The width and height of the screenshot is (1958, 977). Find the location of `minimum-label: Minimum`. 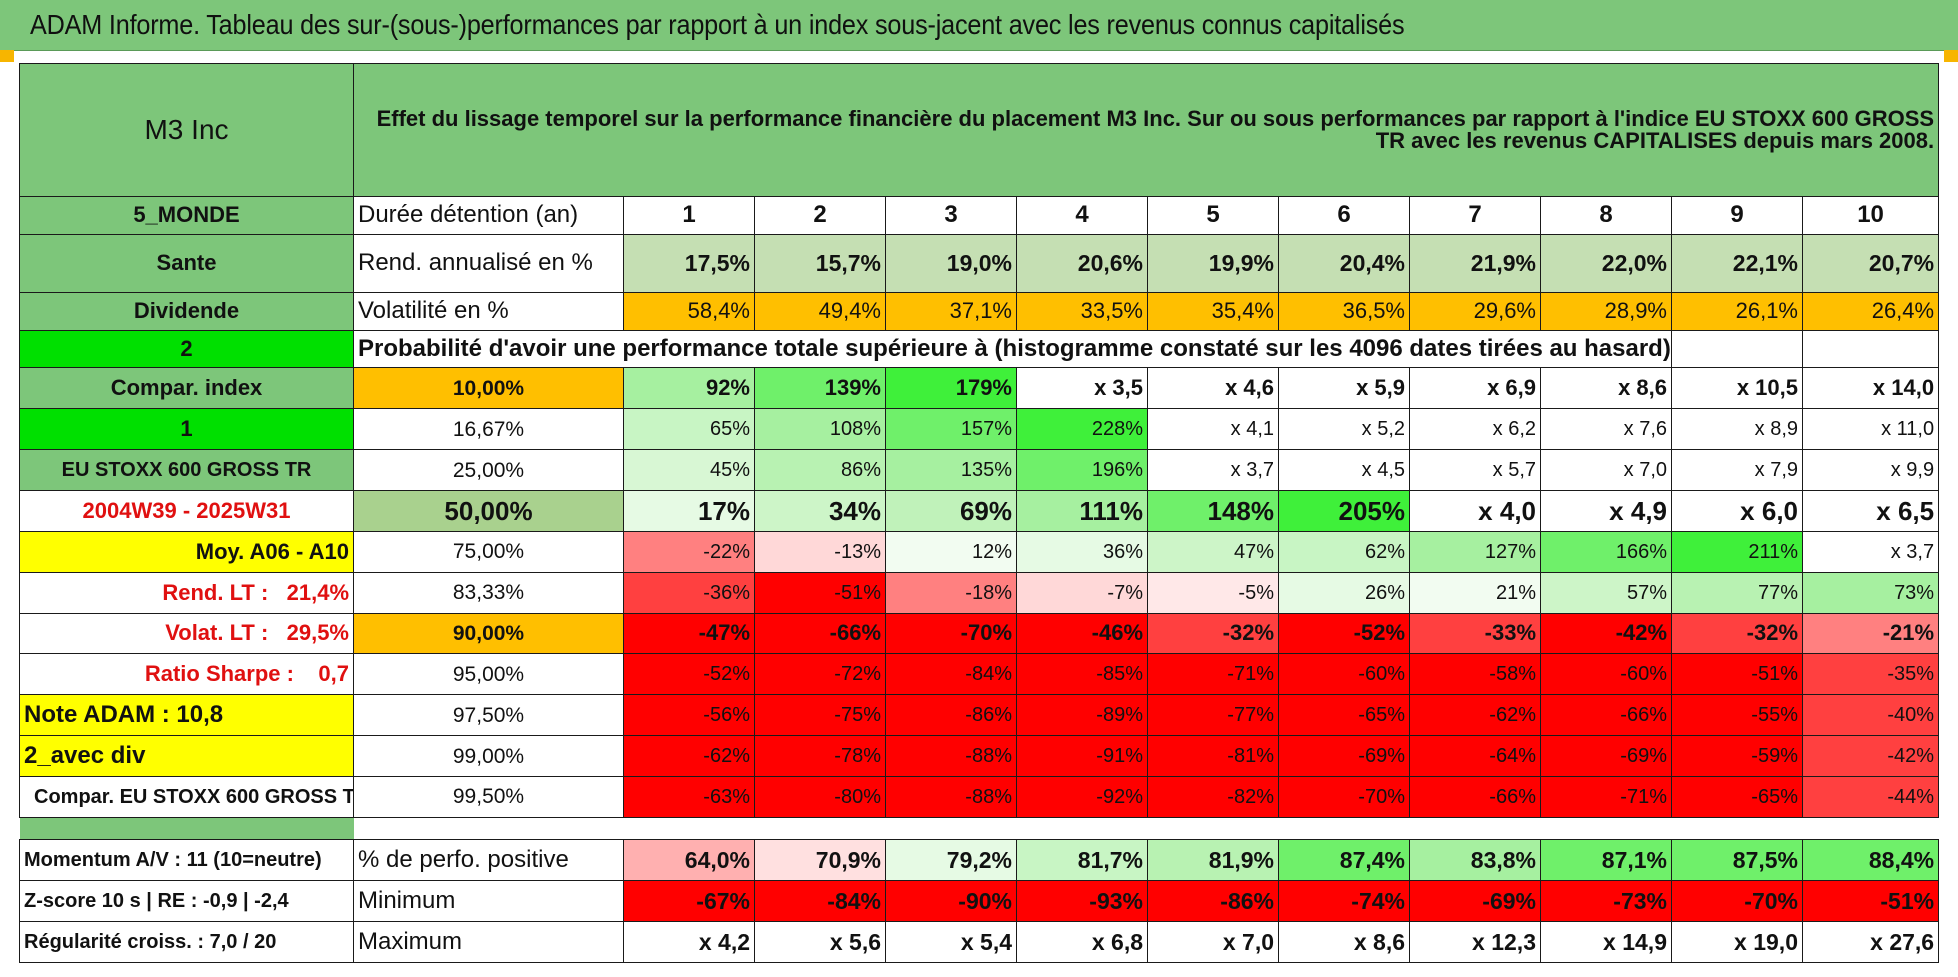

minimum-label: Minimum is located at coordinates (488, 901).